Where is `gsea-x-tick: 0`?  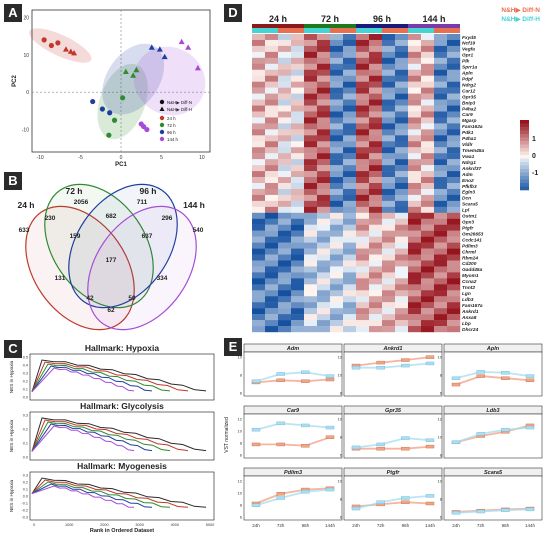
gsea-x-tick: 0 is located at coordinates (34, 525).